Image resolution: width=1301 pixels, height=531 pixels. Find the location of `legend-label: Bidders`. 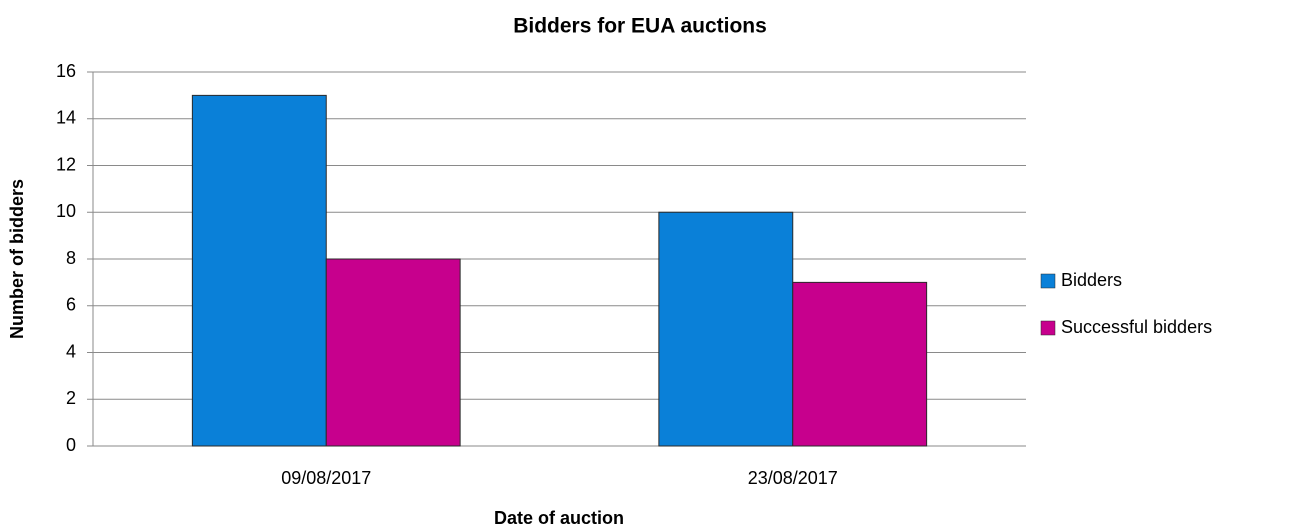

legend-label: Bidders is located at coordinates (1091, 280).